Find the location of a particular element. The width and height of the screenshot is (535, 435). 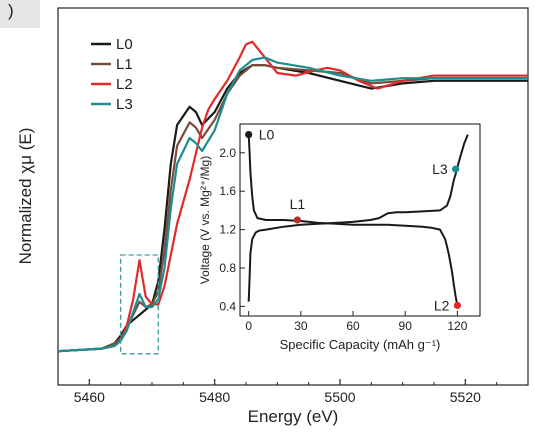

marker-label-l0: L0 is located at coordinates (267, 135).